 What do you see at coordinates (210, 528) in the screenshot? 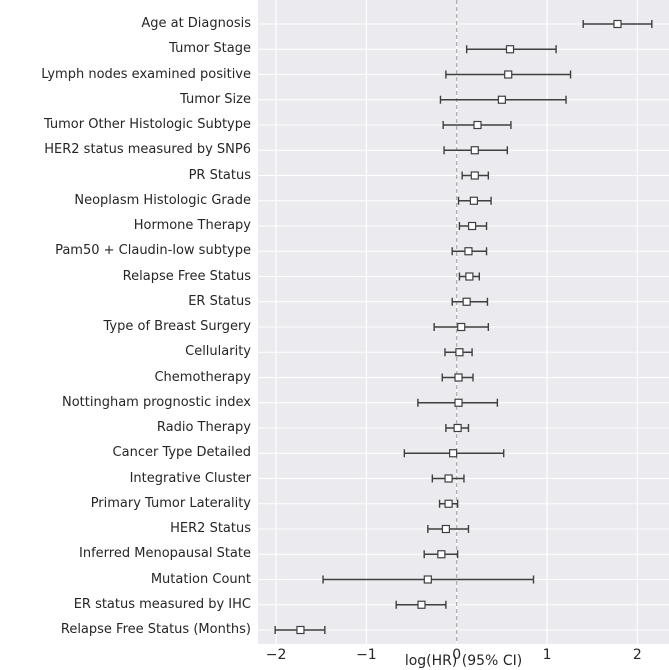
I see `y-axis-label: HER2 Status` at bounding box center [210, 528].